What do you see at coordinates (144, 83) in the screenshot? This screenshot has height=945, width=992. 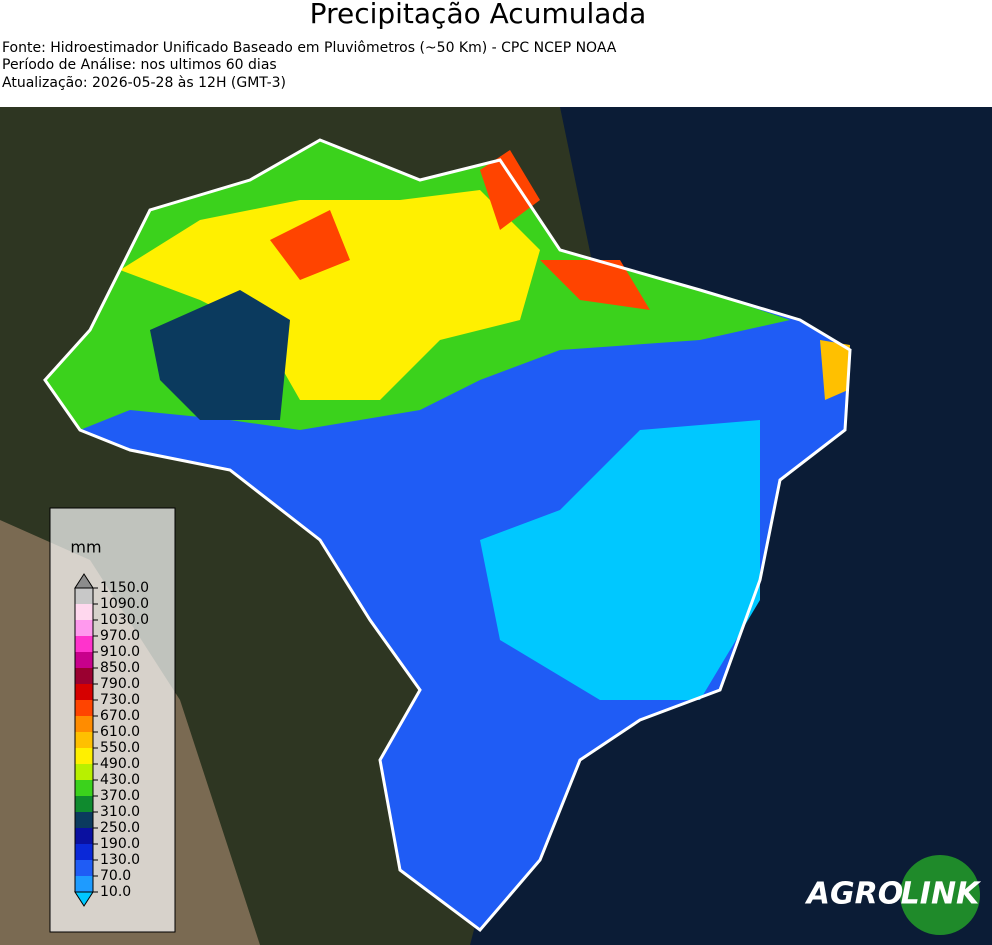 I see `update-line: Atualização: 2026-05-28 às 12H (GMT-3)` at bounding box center [144, 83].